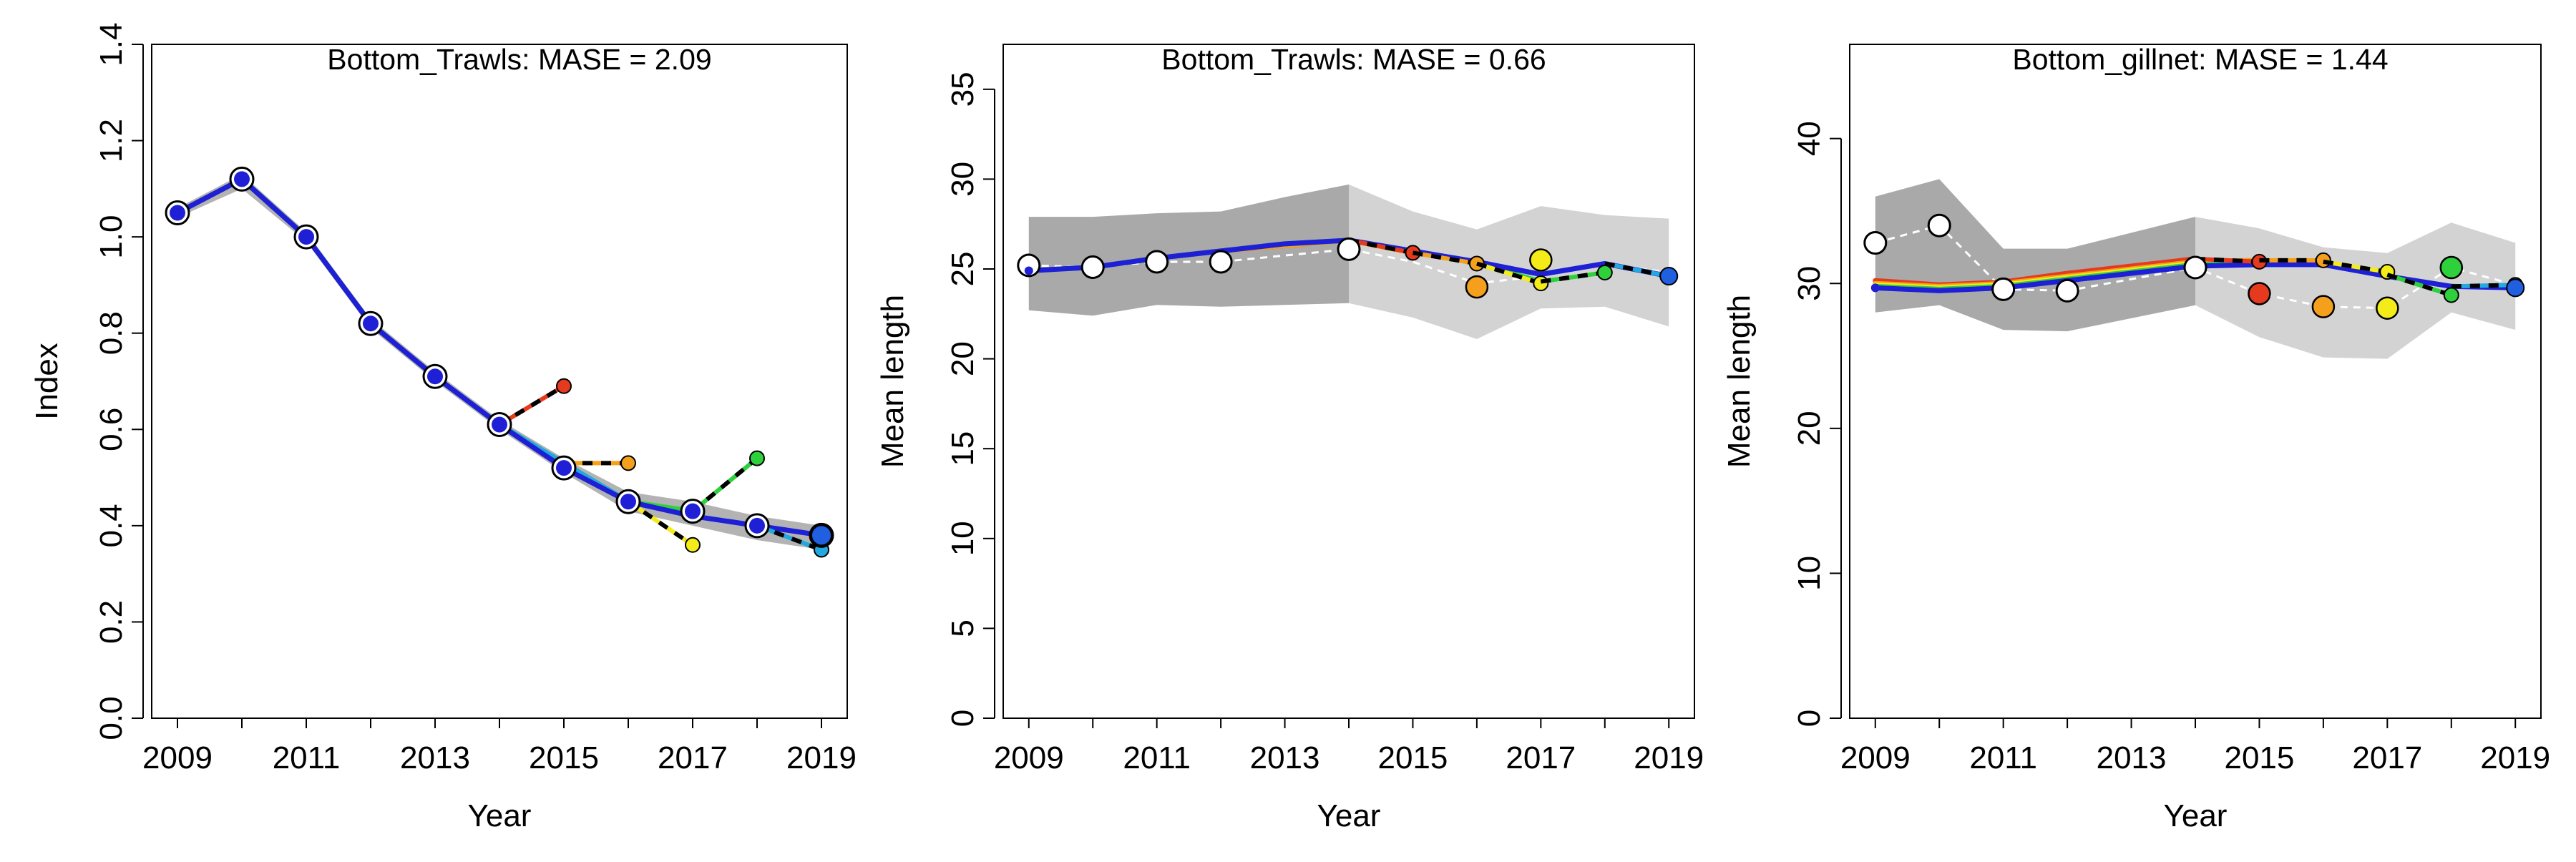 The height and width of the screenshot is (862, 2576). What do you see at coordinates (111, 237) in the screenshot?
I see `y-tick-label: 1.0` at bounding box center [111, 237].